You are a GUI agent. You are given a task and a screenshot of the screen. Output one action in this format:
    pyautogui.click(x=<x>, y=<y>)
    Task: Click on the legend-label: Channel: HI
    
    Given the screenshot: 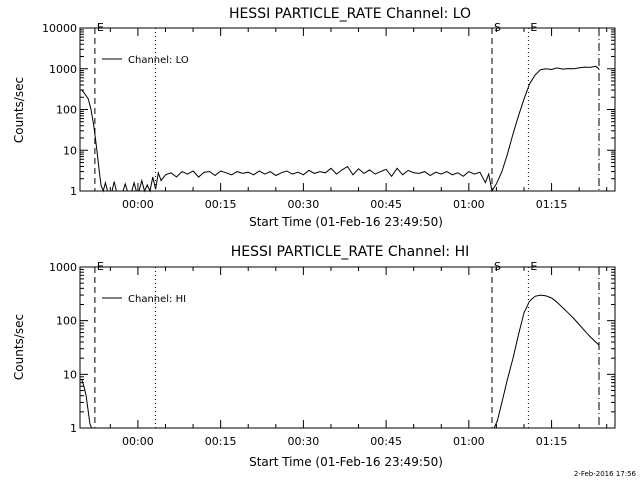 What is the action you would take?
    pyautogui.click(x=157, y=299)
    